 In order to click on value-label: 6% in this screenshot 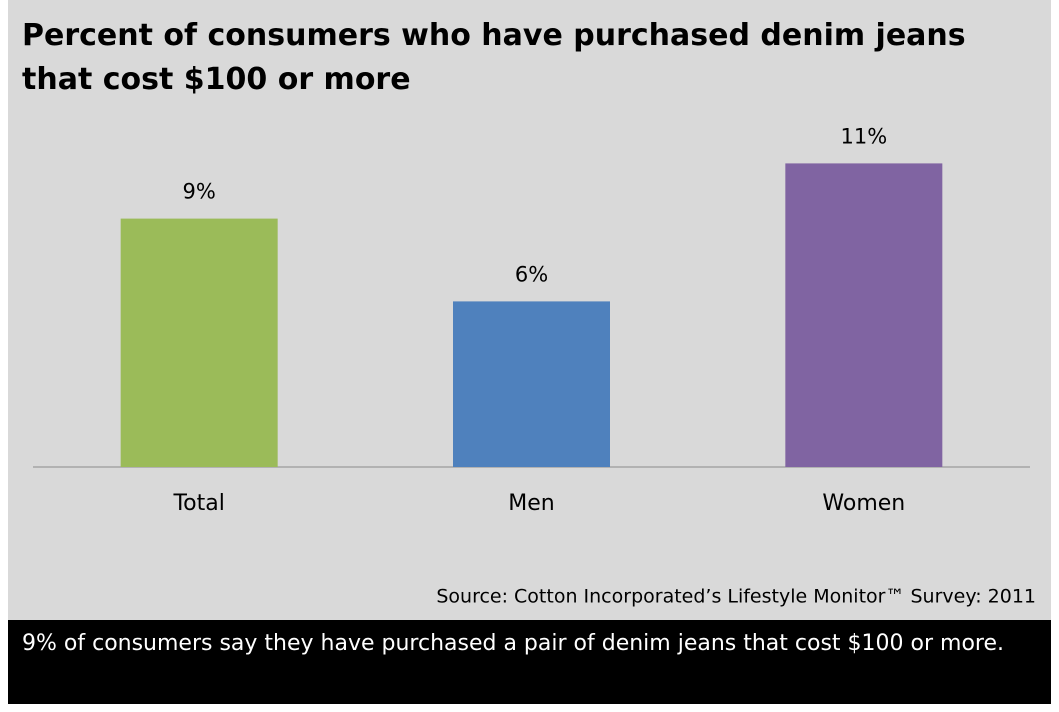, I will do `click(531, 274)`.